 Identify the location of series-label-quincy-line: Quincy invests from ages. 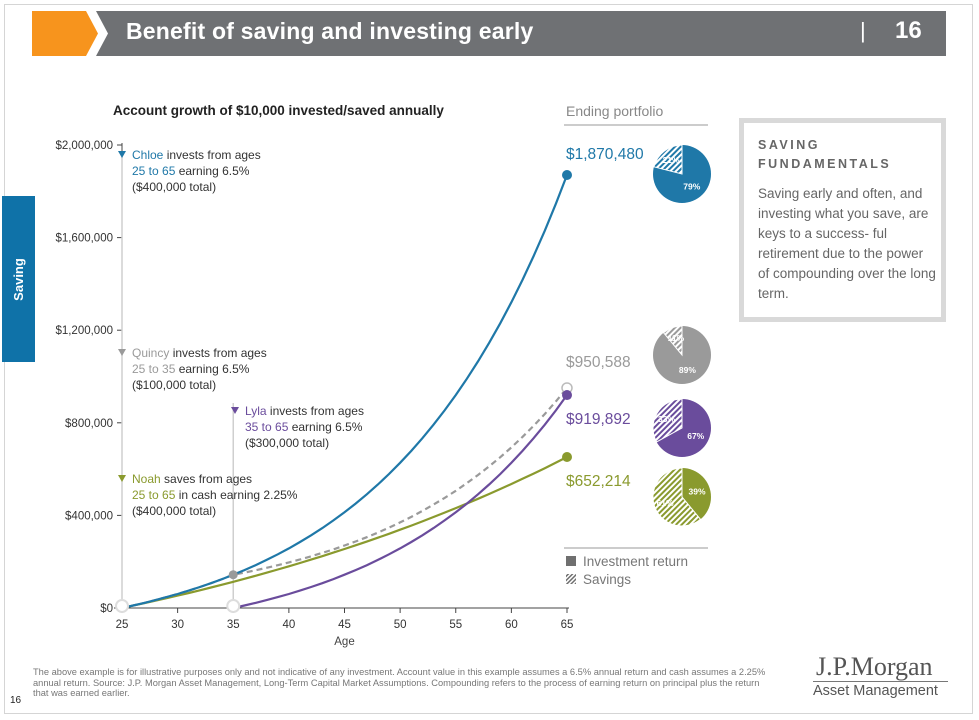
(199, 353).